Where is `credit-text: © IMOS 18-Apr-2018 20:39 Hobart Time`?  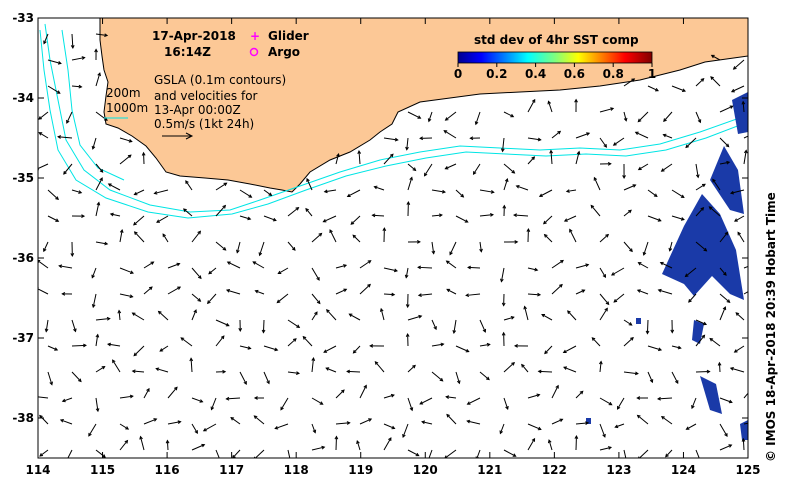
credit-text: © IMOS 18-Apr-2018 20:39 Hobart Time is located at coordinates (771, 327).